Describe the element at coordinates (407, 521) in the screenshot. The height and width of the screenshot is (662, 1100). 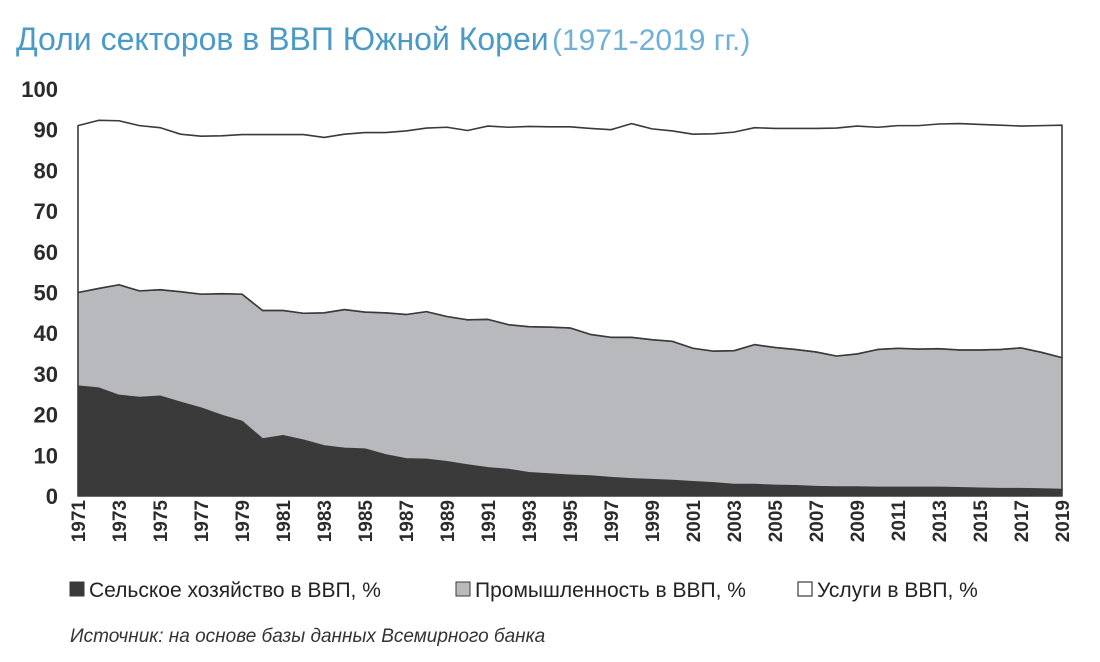
I see `x-tick-label: 1987` at that location.